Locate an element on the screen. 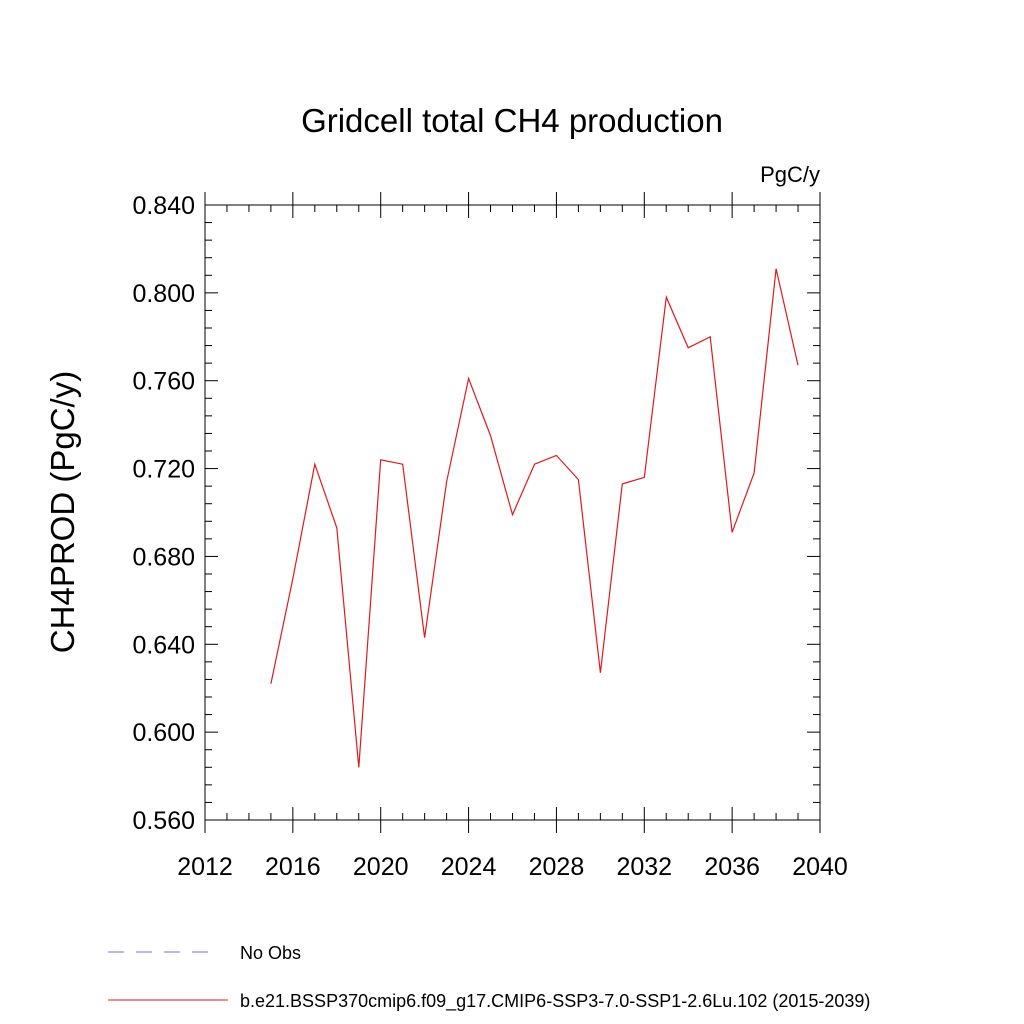 Image resolution: width=1024 pixels, height=1024 pixels. x-tick-label: 2024 is located at coordinates (469, 867).